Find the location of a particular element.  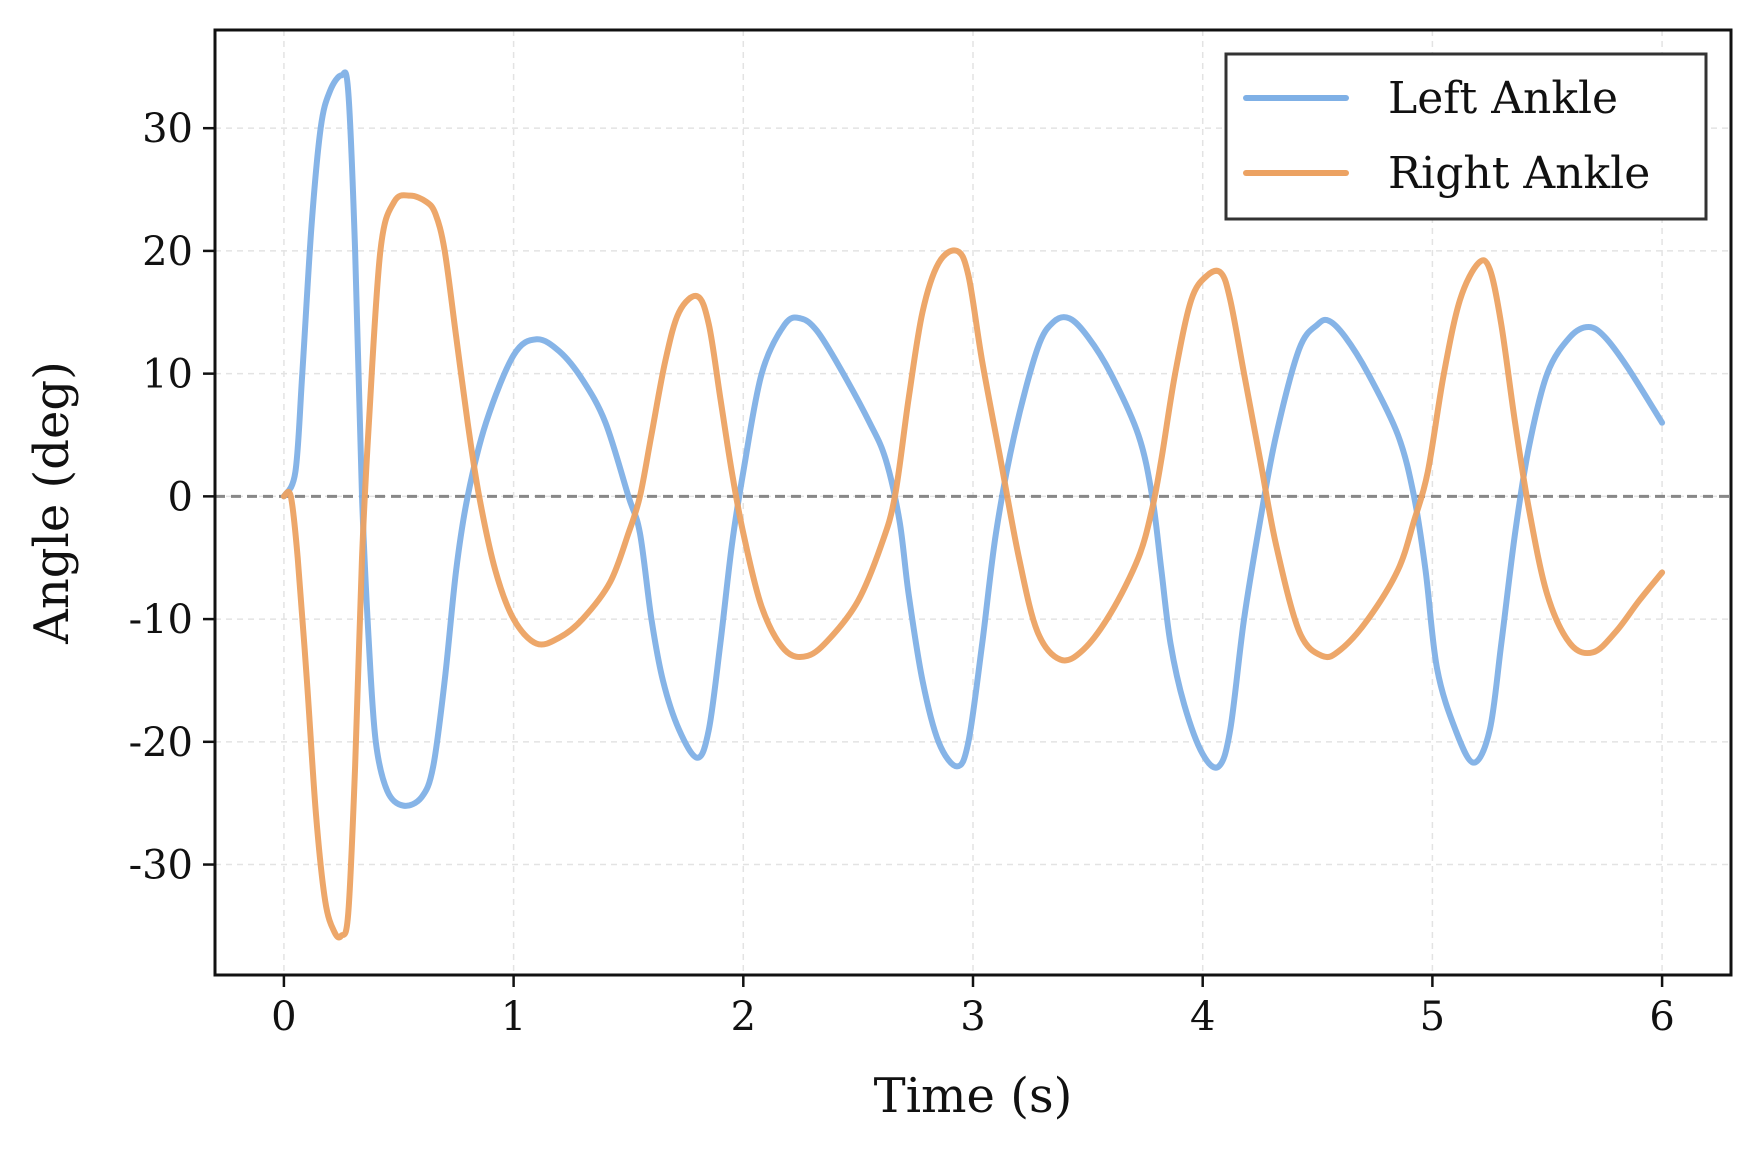

x-tick-label: 3 is located at coordinates (972, 1017).